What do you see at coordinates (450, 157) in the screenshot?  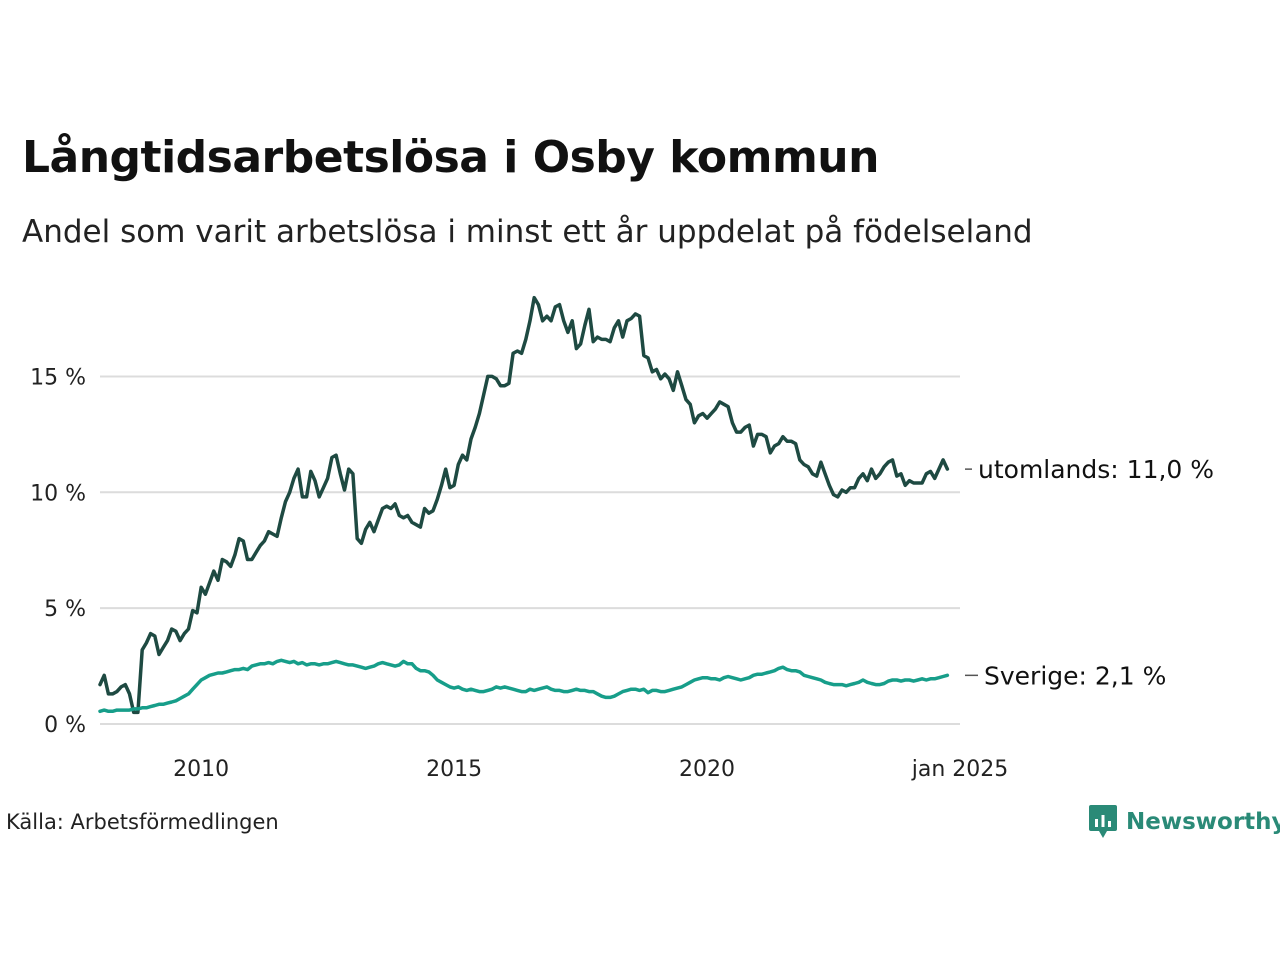 I see `chart-title: Långtidsarbetslösa i Osby kommun` at bounding box center [450, 157].